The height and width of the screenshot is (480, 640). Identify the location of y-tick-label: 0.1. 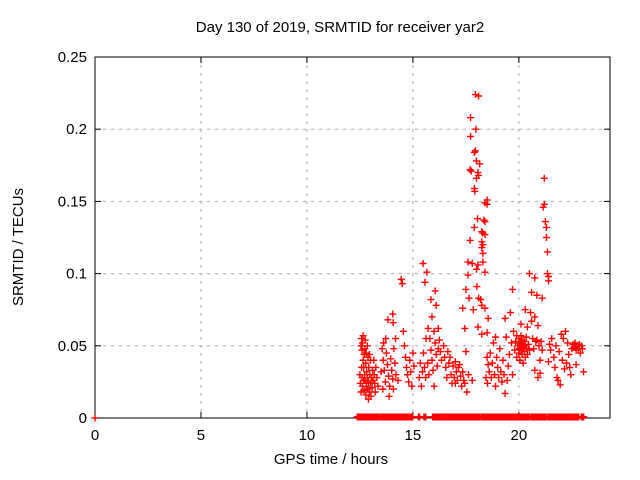
(76, 274).